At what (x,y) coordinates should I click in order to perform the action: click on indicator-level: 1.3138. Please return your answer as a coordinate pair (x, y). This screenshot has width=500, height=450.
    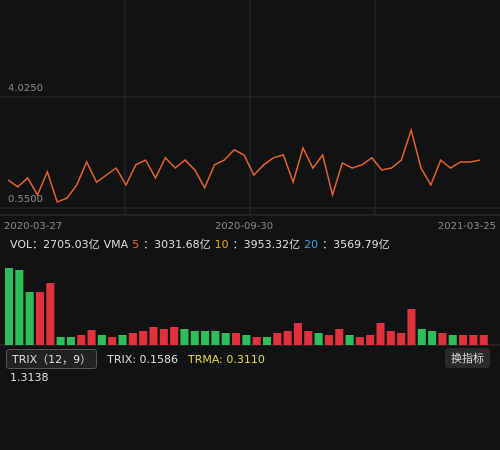
    Looking at the image, I should click on (29, 377).